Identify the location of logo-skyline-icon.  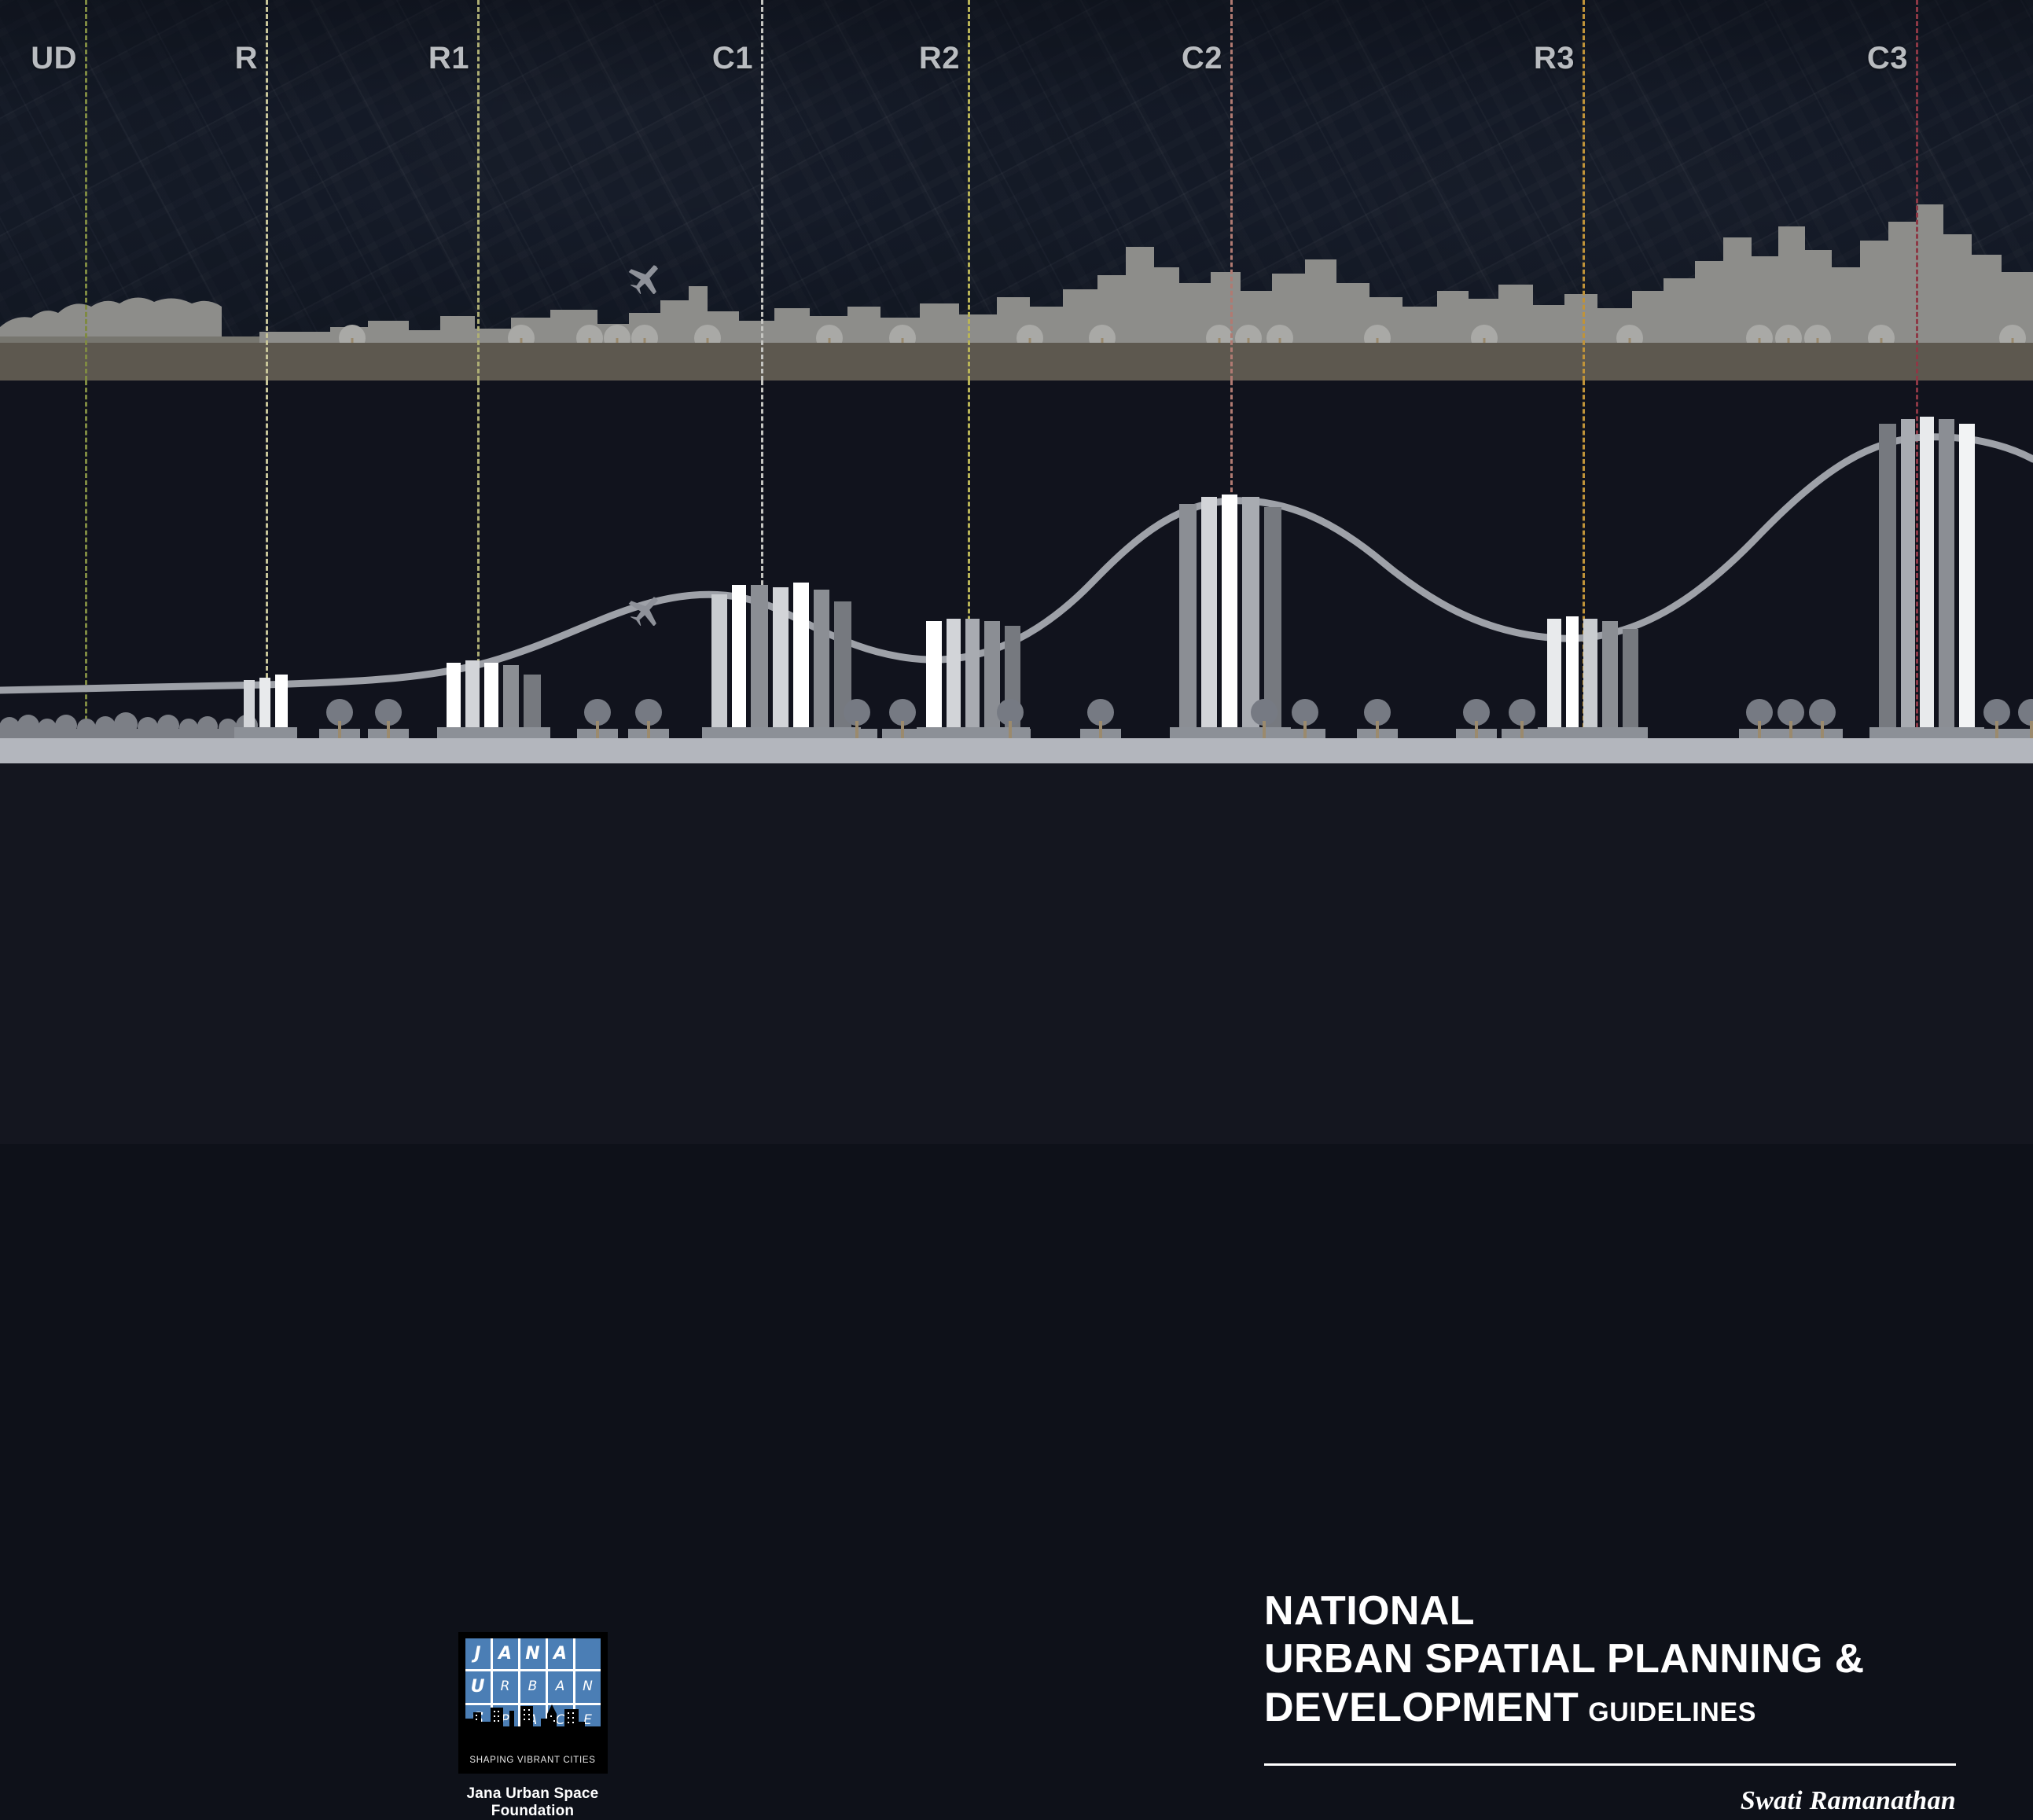
(533, 1725).